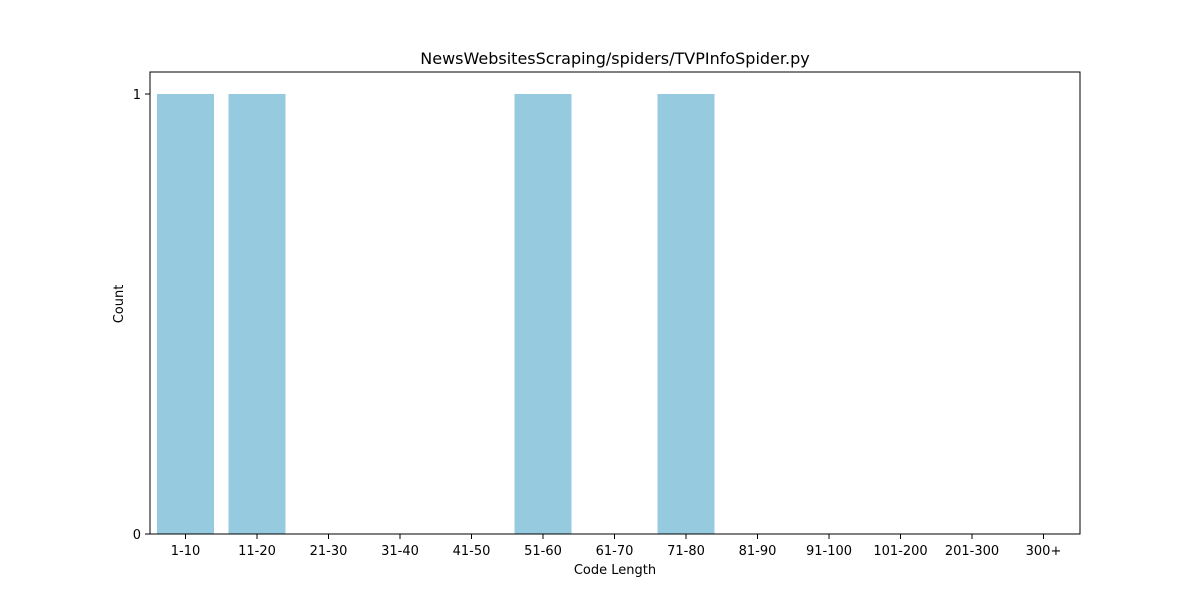  What do you see at coordinates (141, 315) in the screenshot?
I see `y-axis: 01` at bounding box center [141, 315].